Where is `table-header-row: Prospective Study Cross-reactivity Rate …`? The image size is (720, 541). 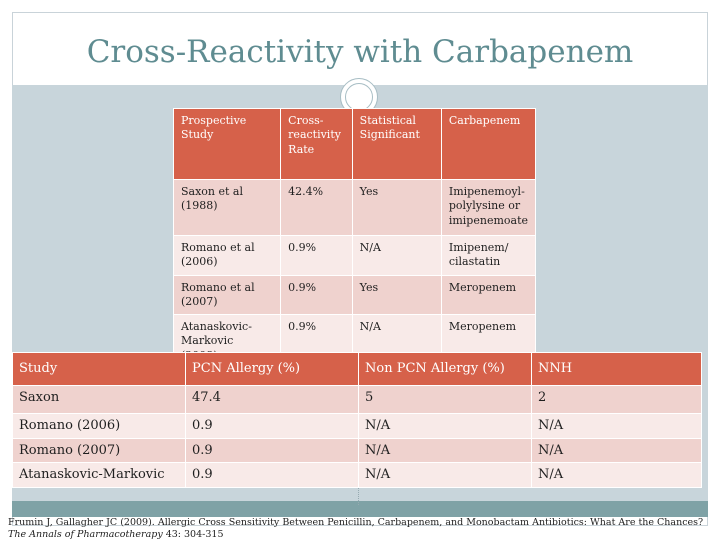
table-header-row: Prospective Study Cross-reactivity Rate … is located at coordinates (354, 144).